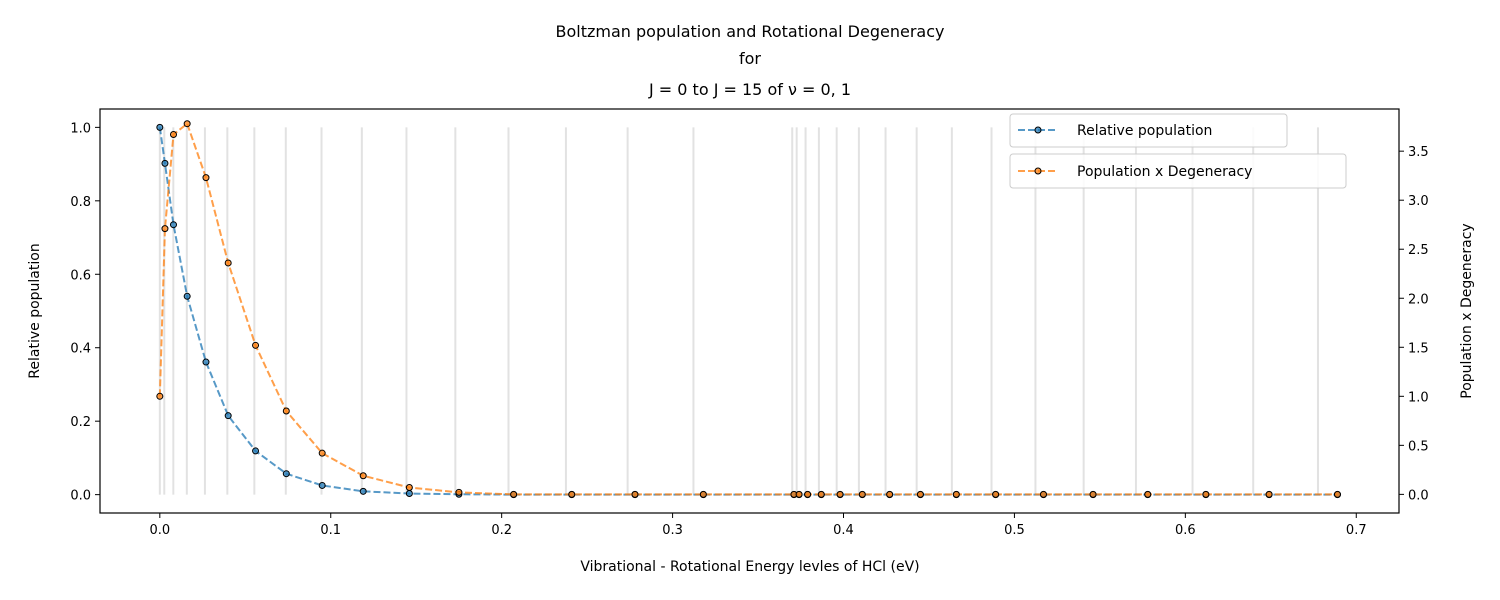  I want to click on y-axis-right: 0.0 0.5 1.0 1.5 2.0 2.5 3.0 3.5, so click(1414, 324).